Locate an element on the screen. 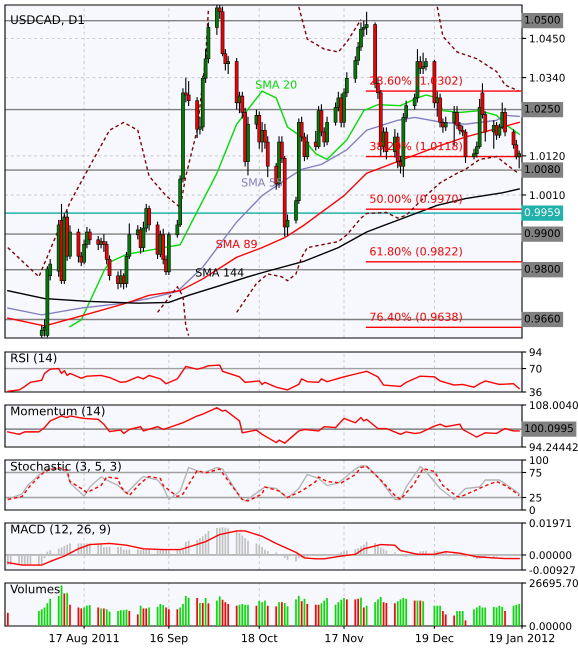 Image resolution: width=578 pixels, height=651 pixels. ref-line-label: 1.0080 is located at coordinates (542, 169).